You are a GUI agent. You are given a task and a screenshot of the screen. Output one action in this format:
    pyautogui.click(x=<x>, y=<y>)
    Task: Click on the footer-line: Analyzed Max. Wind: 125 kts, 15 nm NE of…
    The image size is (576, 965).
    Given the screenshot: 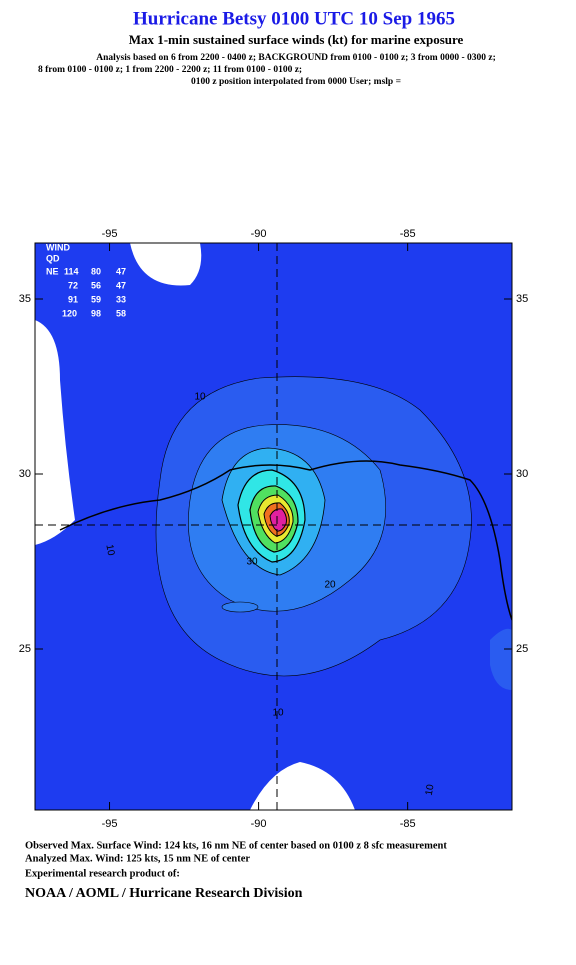 What is the action you would take?
    pyautogui.click(x=137, y=858)
    